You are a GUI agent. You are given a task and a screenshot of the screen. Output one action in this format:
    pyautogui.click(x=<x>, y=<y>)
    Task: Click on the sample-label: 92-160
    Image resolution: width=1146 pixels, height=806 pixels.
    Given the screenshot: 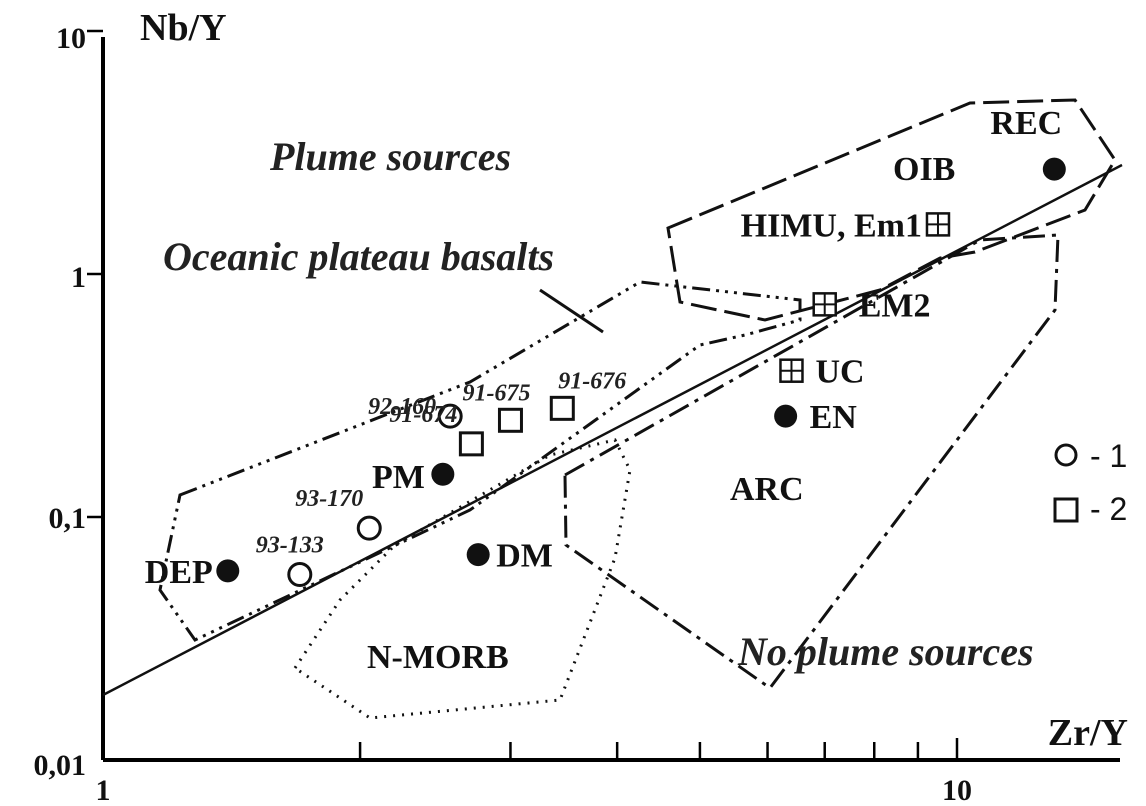 What is the action you would take?
    pyautogui.click(x=402, y=407)
    